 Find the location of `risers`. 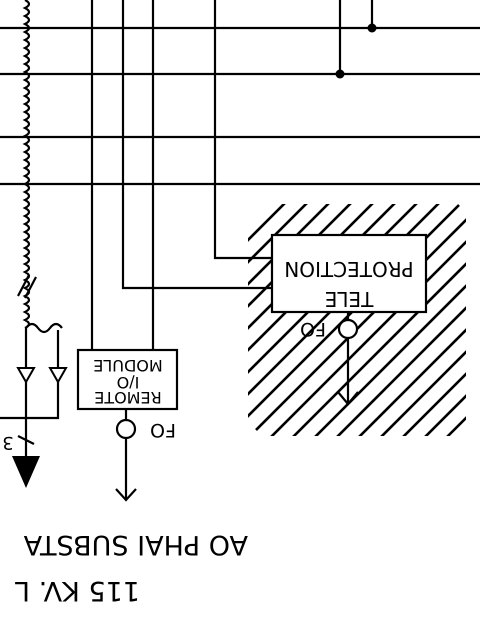

risers is located at coordinates (356, 39).